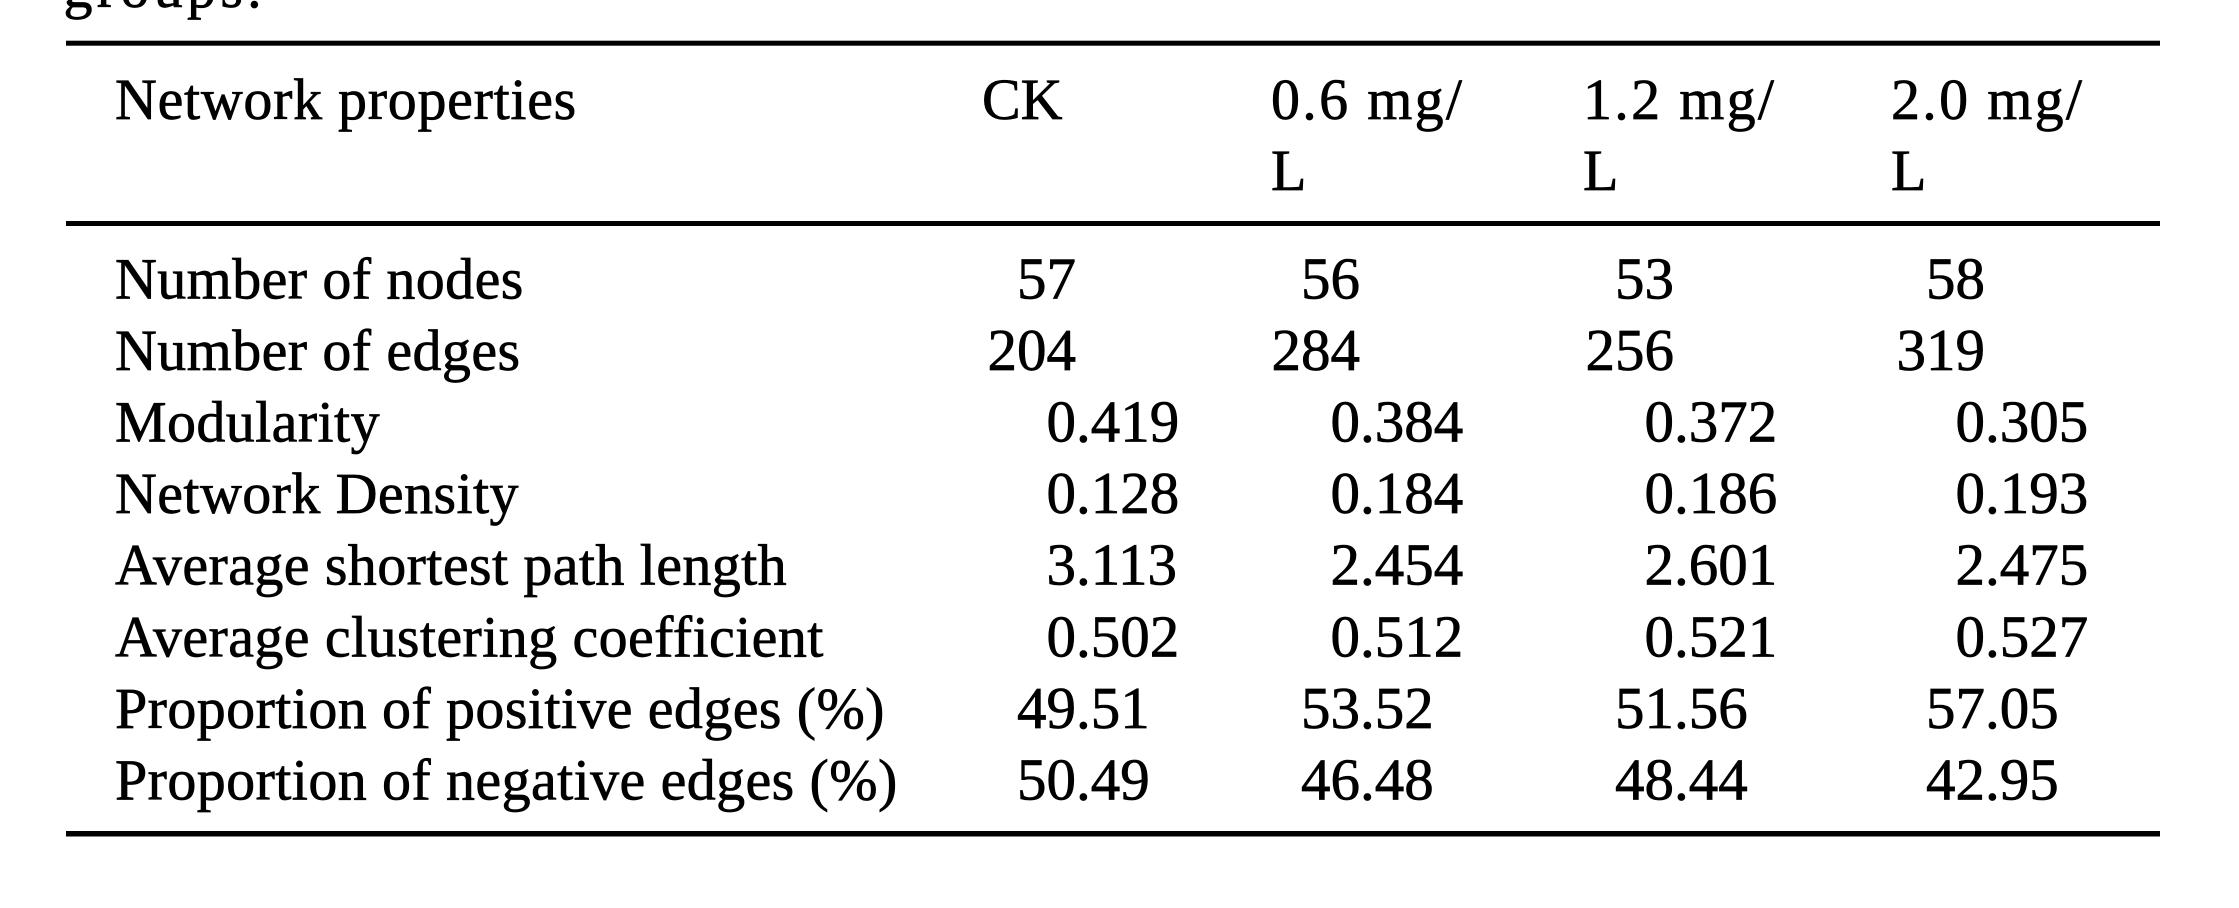  Describe the element at coordinates (247, 422) in the screenshot. I see `svg-text: Modularity` at that location.